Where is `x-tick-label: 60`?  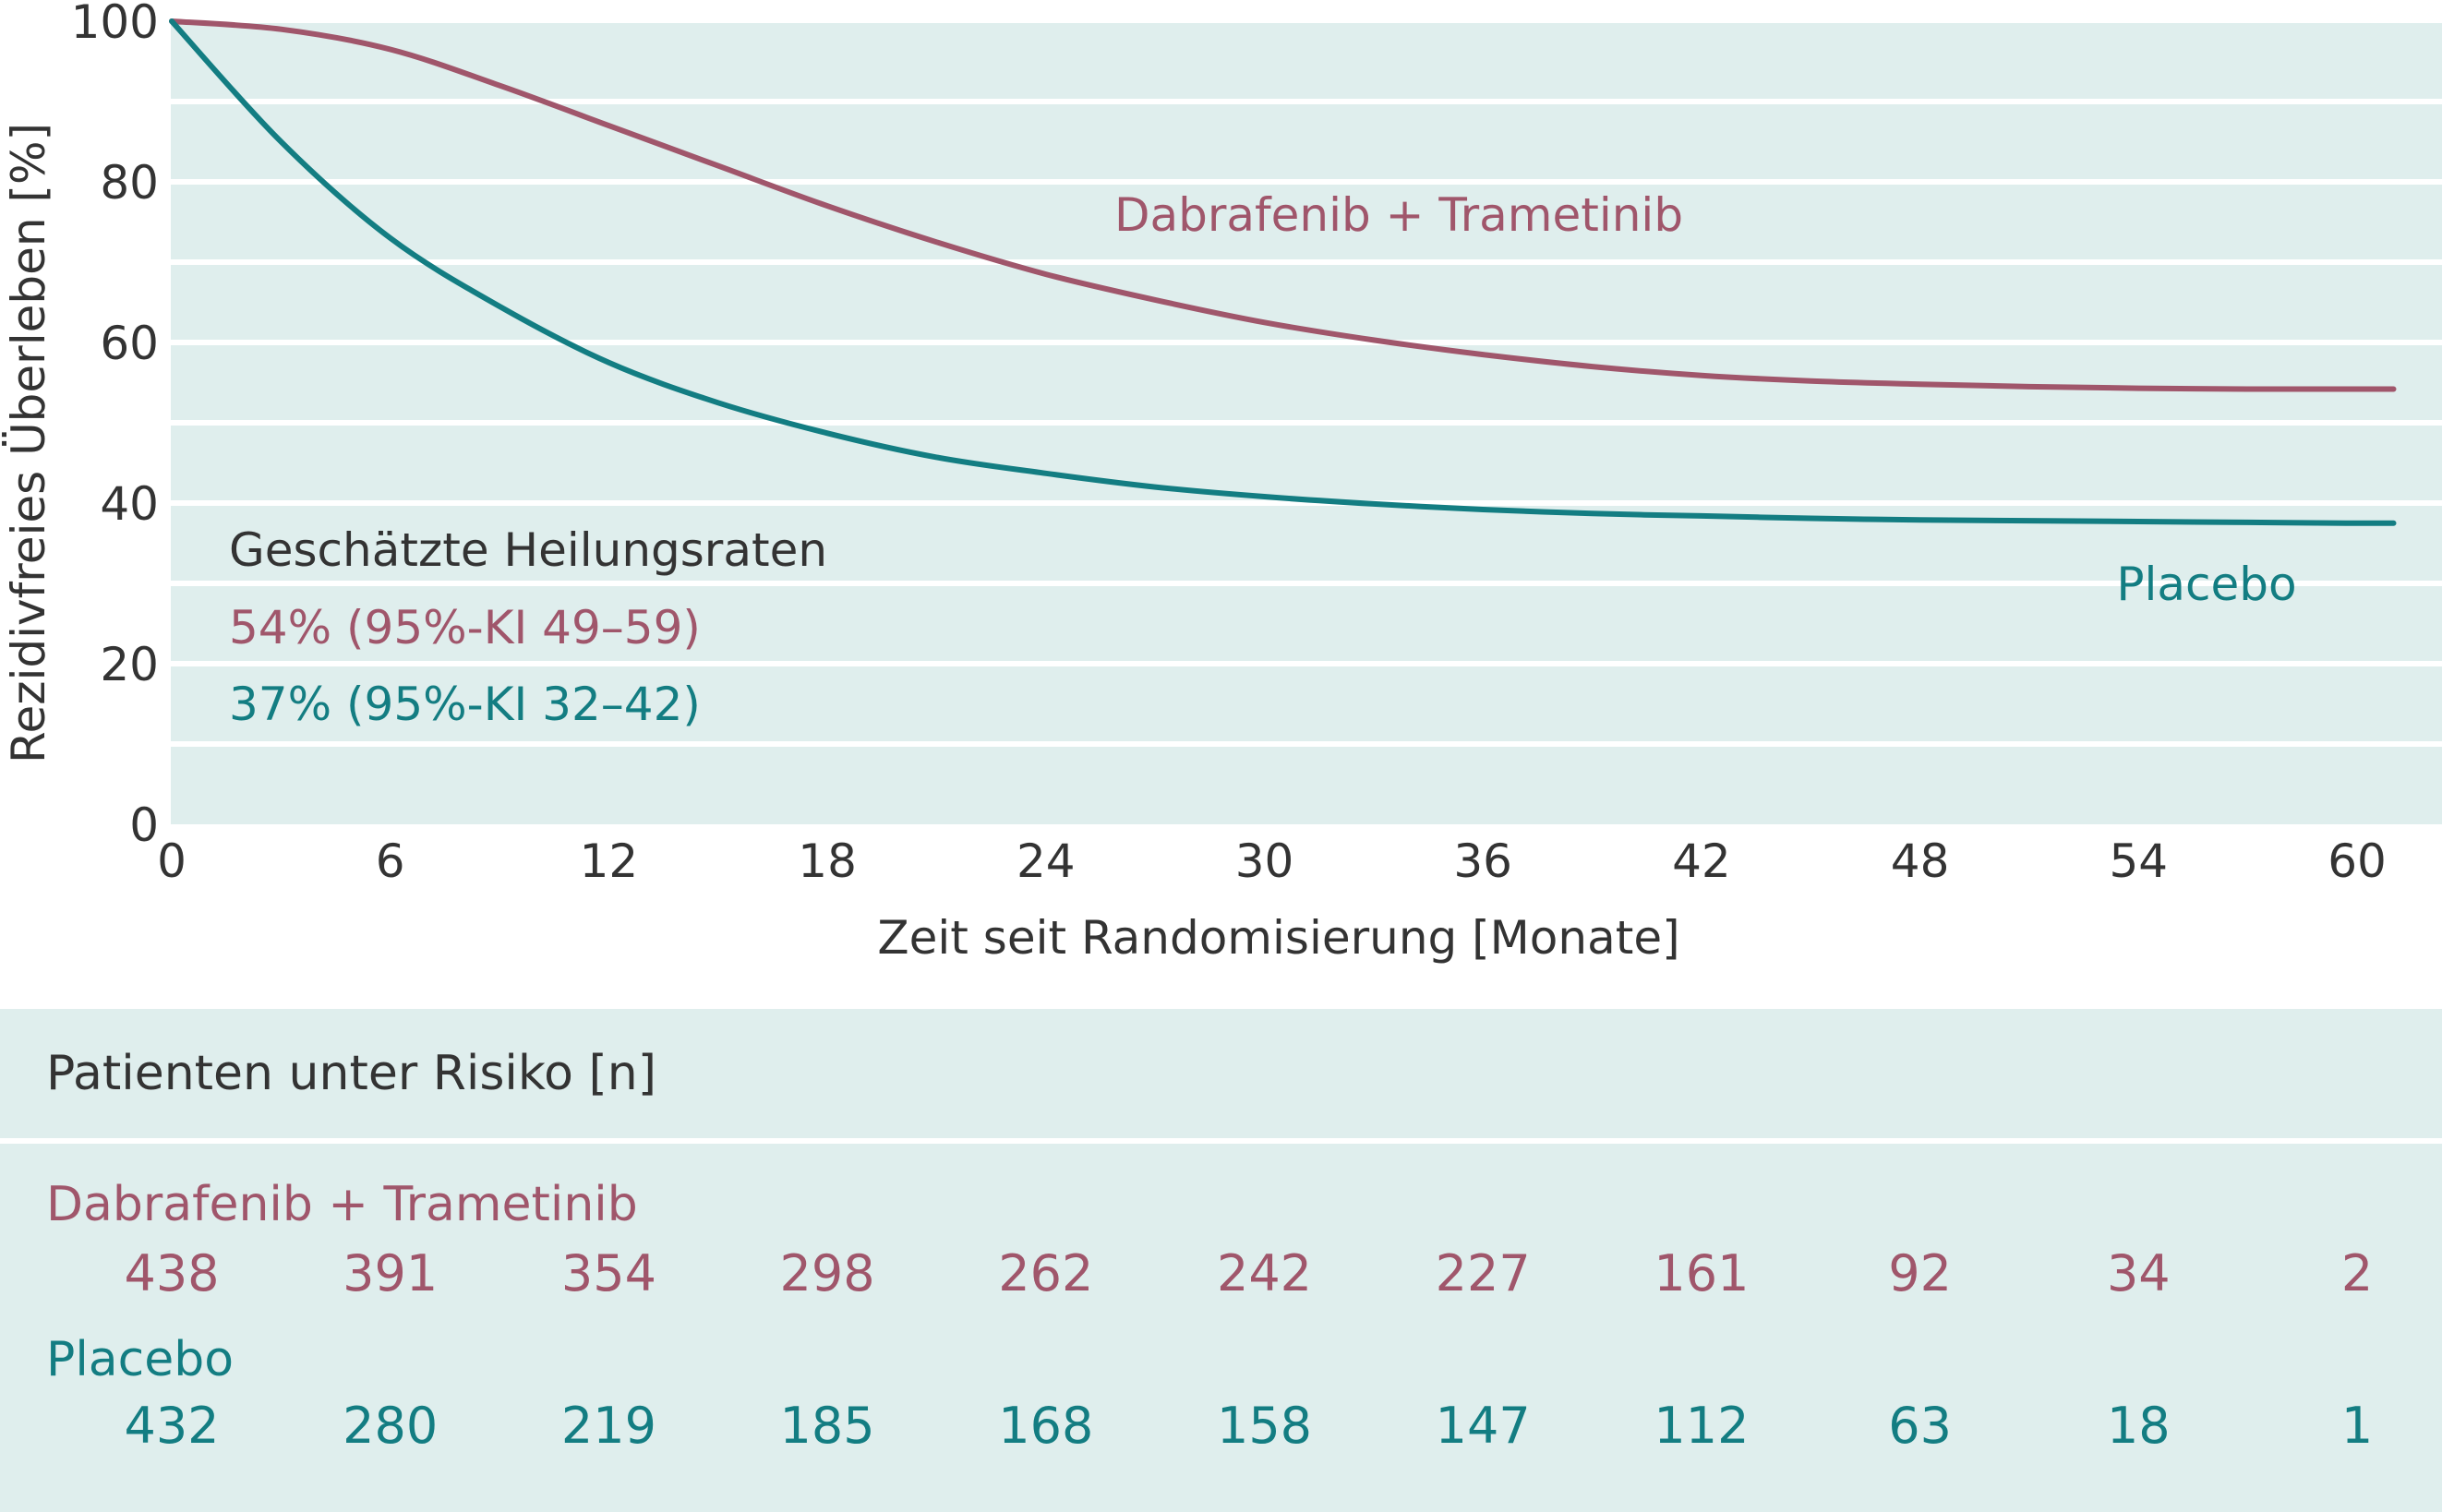 x-tick-label: 60 is located at coordinates (2357, 861).